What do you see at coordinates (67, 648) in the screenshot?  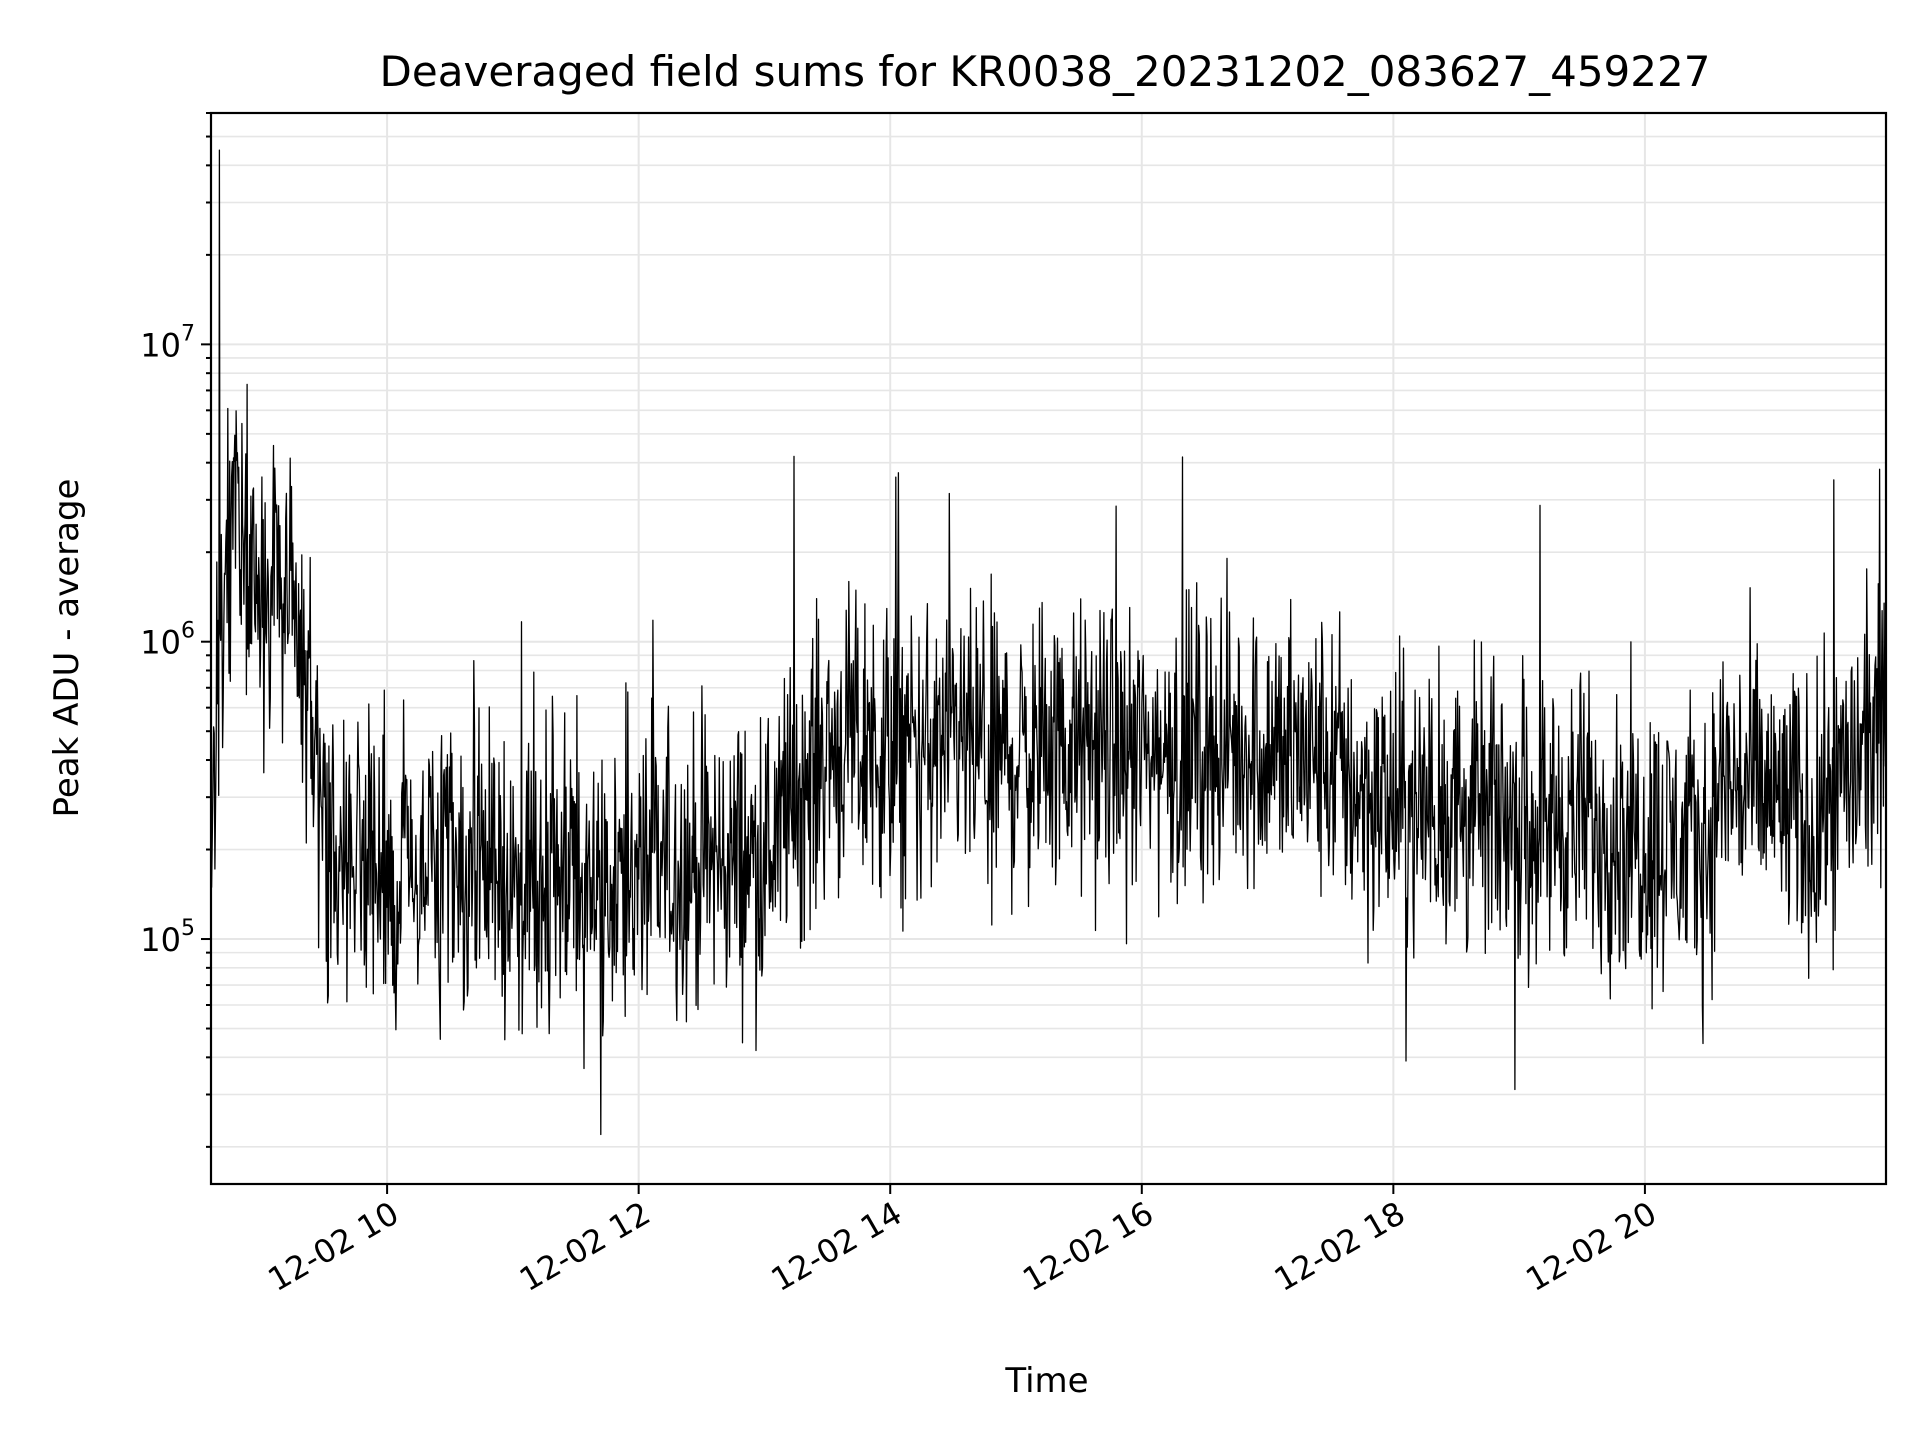 I see `y-axis-label: Peak ADU - average` at bounding box center [67, 648].